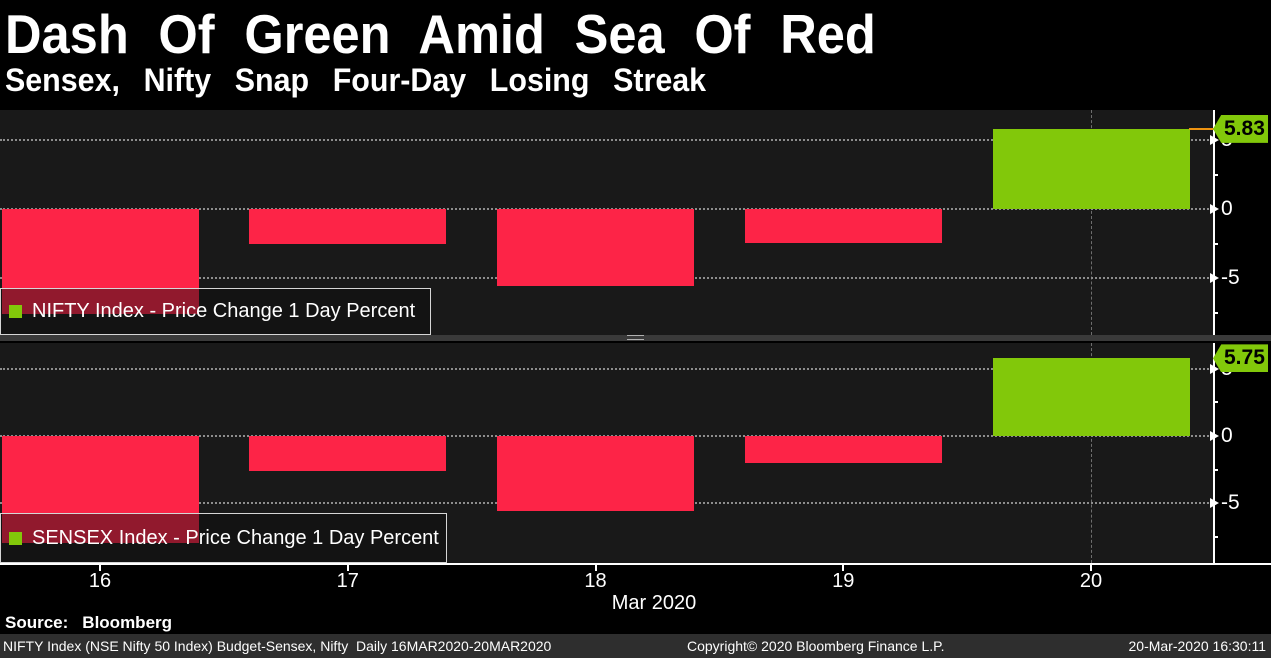 The image size is (1271, 658). What do you see at coordinates (1240, 128) in the screenshot?
I see `last-value-tag: 5.83` at bounding box center [1240, 128].